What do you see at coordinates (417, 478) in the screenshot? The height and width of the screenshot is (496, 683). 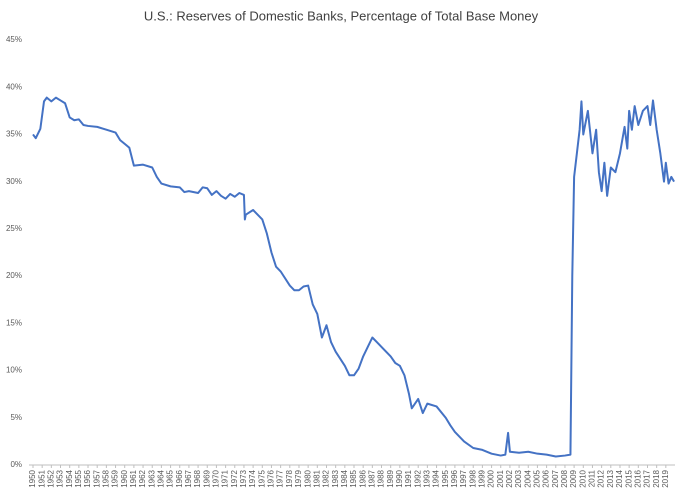 I see `x-tick-label: 1992` at bounding box center [417, 478].